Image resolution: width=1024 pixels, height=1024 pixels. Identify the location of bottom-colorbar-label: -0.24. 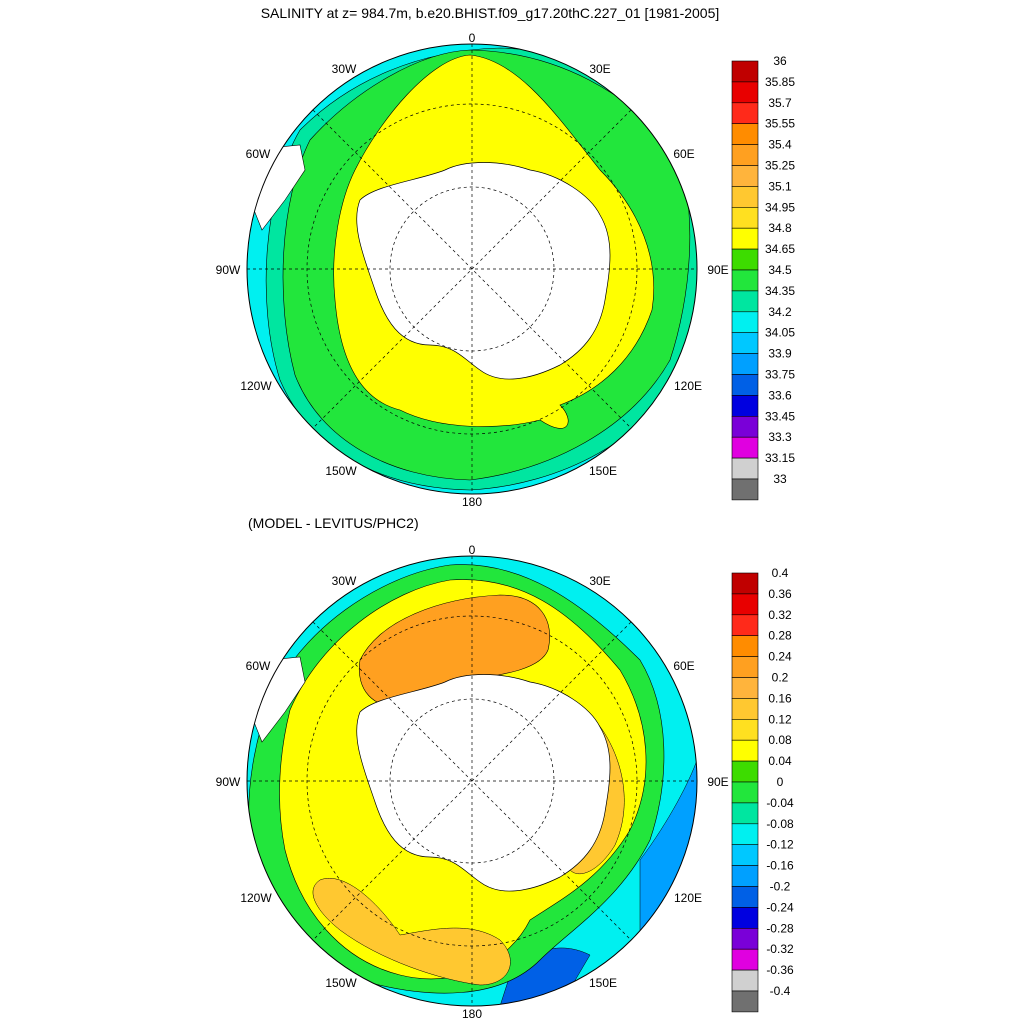
(780, 907).